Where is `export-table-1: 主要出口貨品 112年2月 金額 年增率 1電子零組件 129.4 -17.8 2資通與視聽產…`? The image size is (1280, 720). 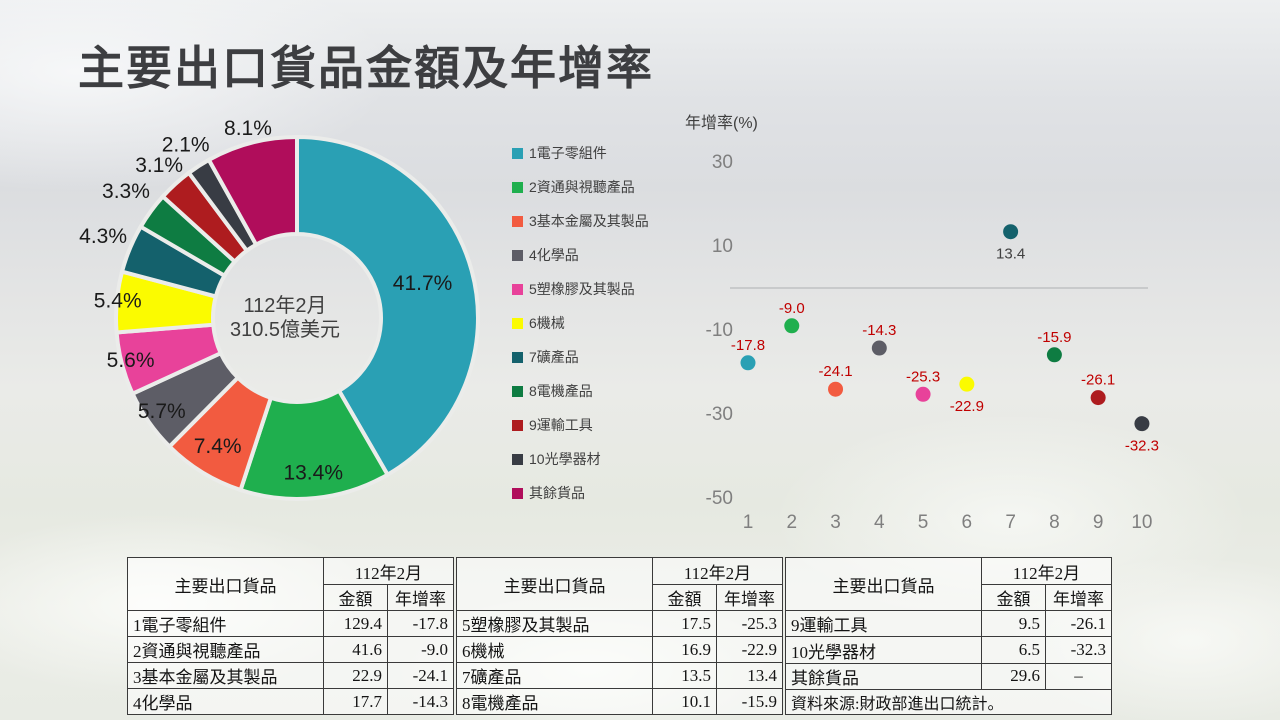
export-table-1: 主要出口貨品 112年2月 金額 年增率 1電子零組件 129.4 -17.8 2資通與視聽產… is located at coordinates (290, 636).